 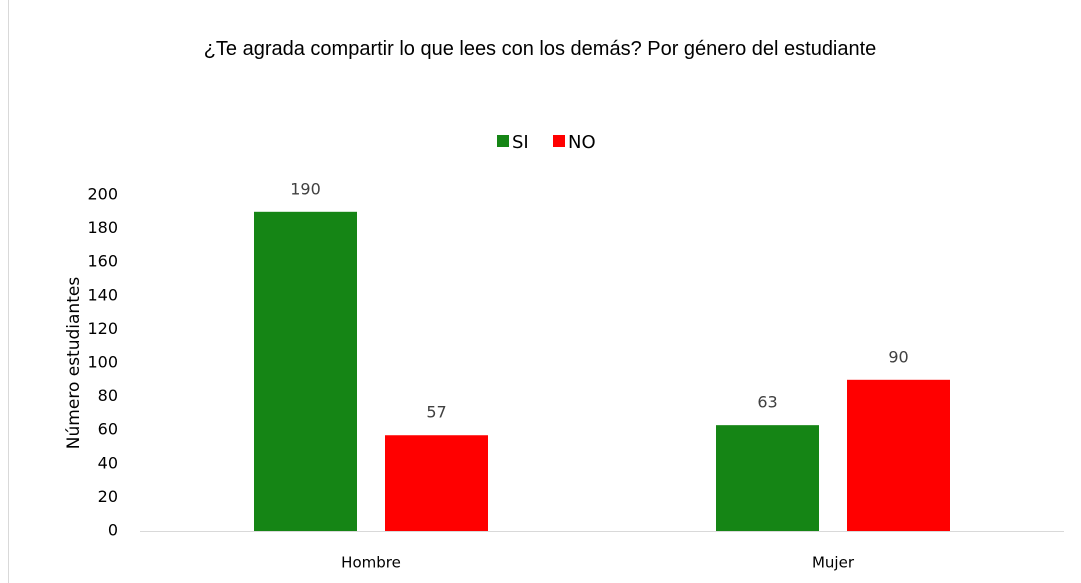 What do you see at coordinates (113, 530) in the screenshot?
I see `y-tick-label: 0` at bounding box center [113, 530].